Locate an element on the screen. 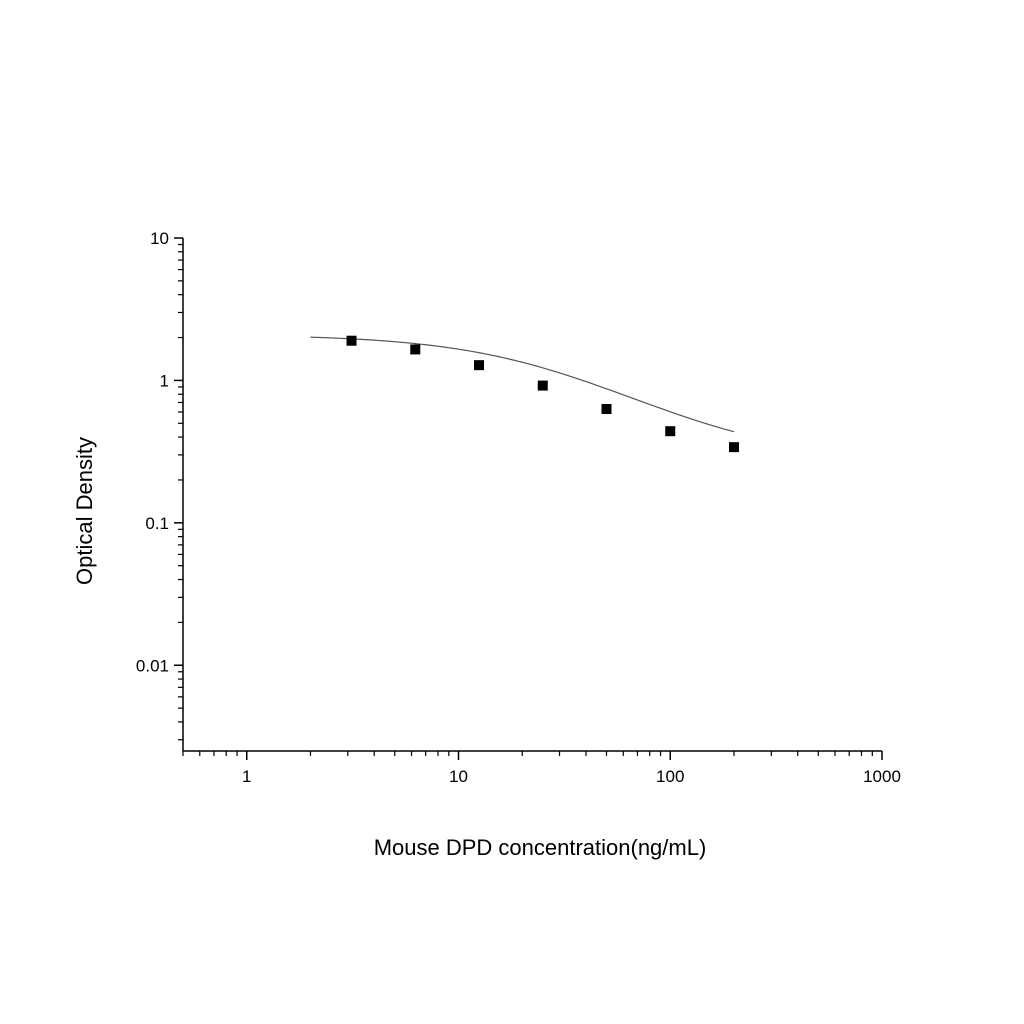  y-tick-label: 0.1 is located at coordinates (157, 523).